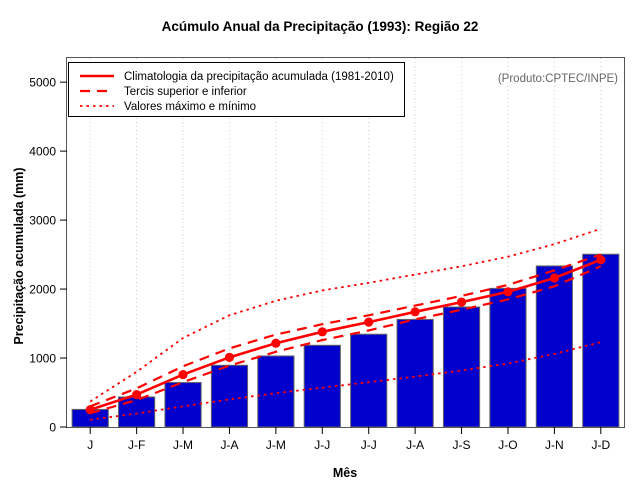 Image resolution: width=640 pixels, height=500 pixels. What do you see at coordinates (461, 367) in the screenshot?
I see `bar-J-S` at bounding box center [461, 367].